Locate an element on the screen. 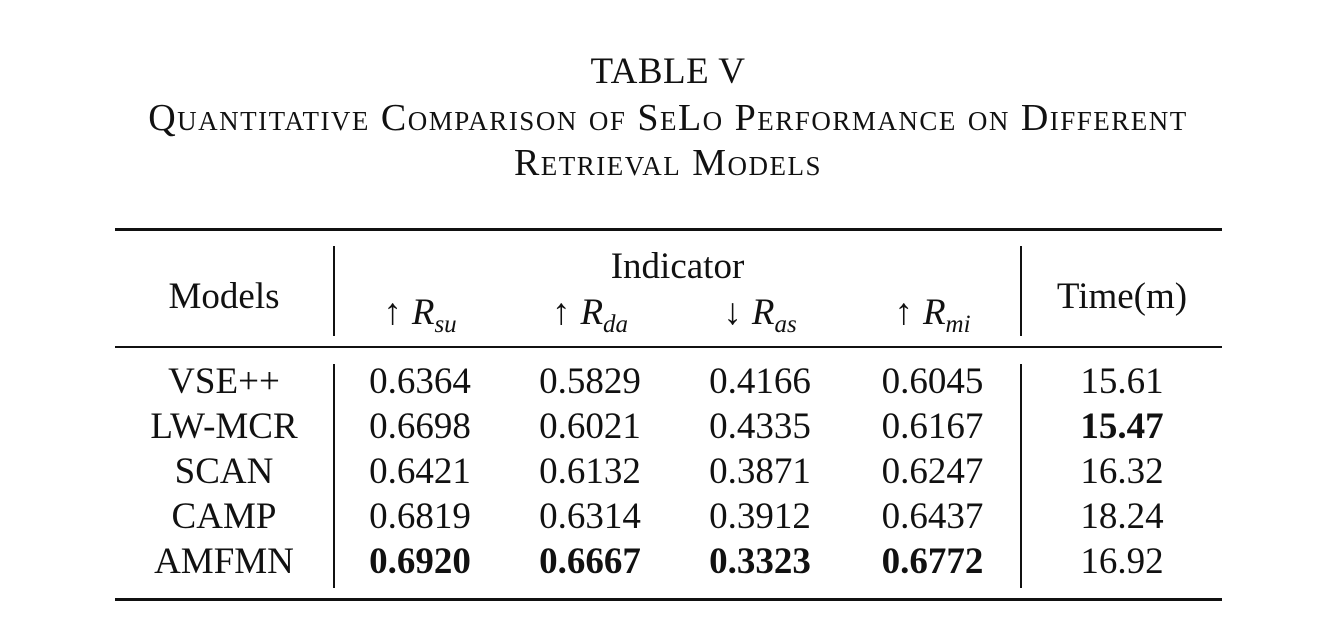 The image size is (1336, 643). cell-rsu: 0.6421 is located at coordinates (420, 471).